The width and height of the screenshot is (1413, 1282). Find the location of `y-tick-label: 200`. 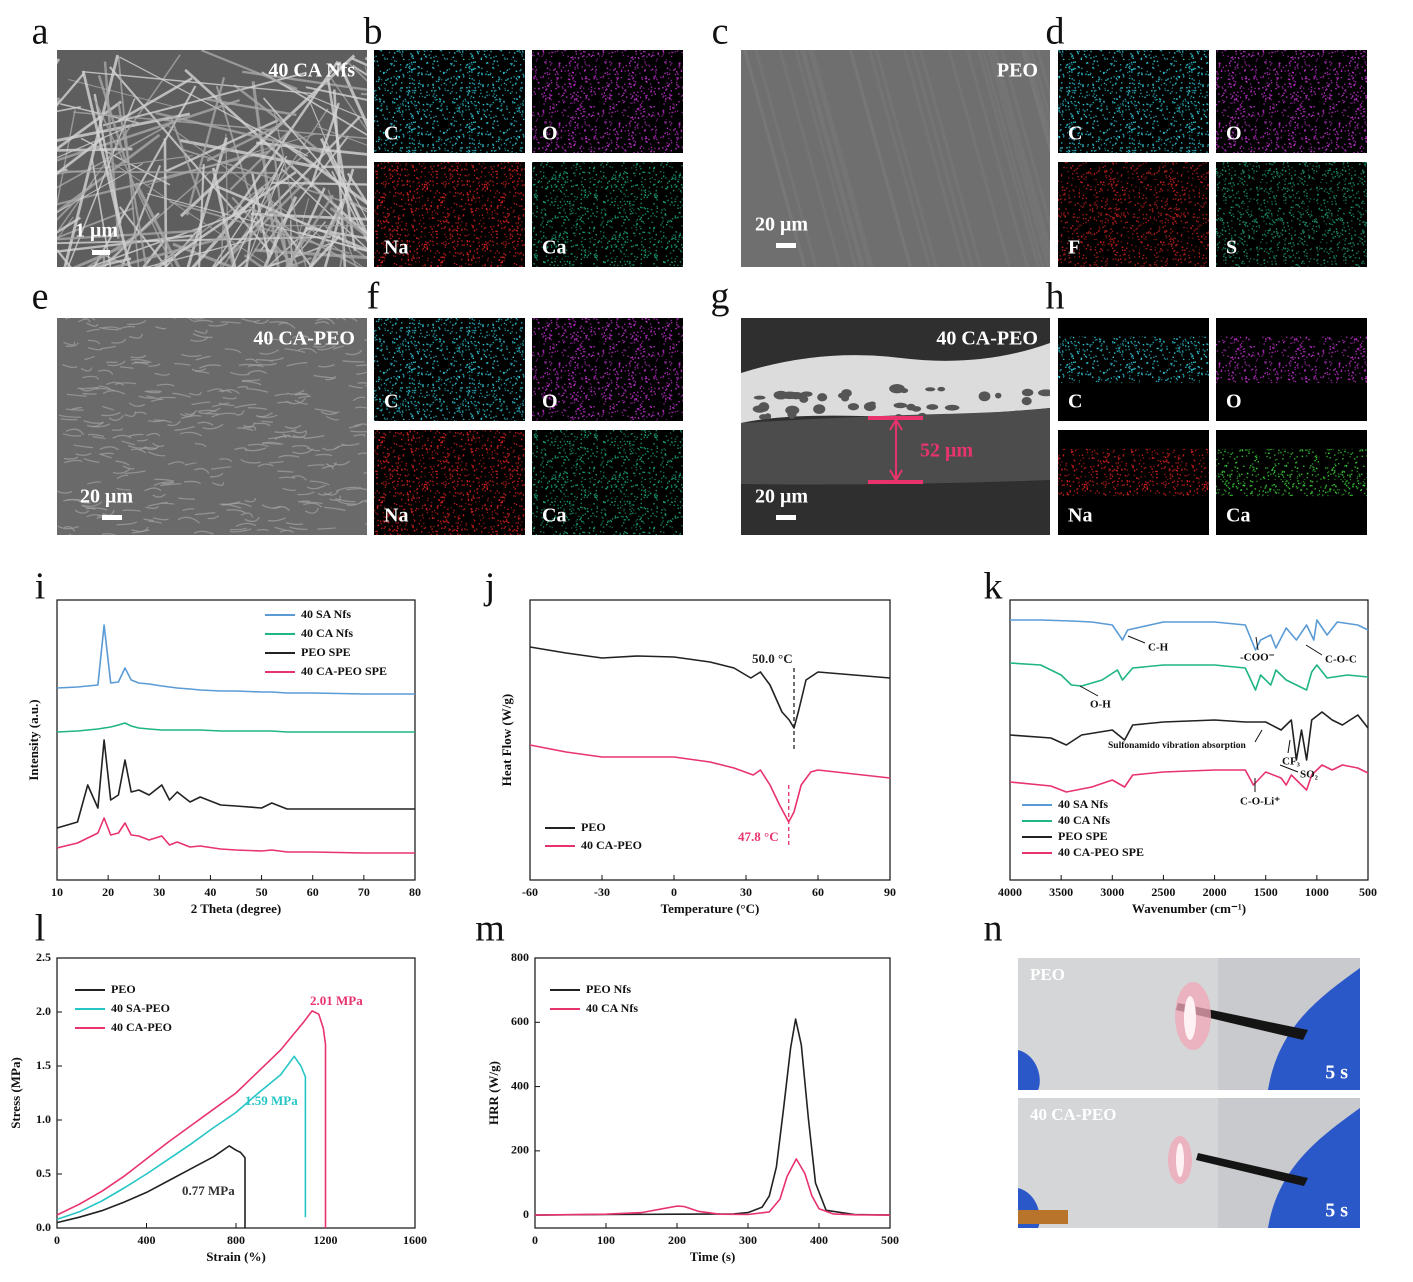

y-tick-label: 200 is located at coordinates (520, 1150).